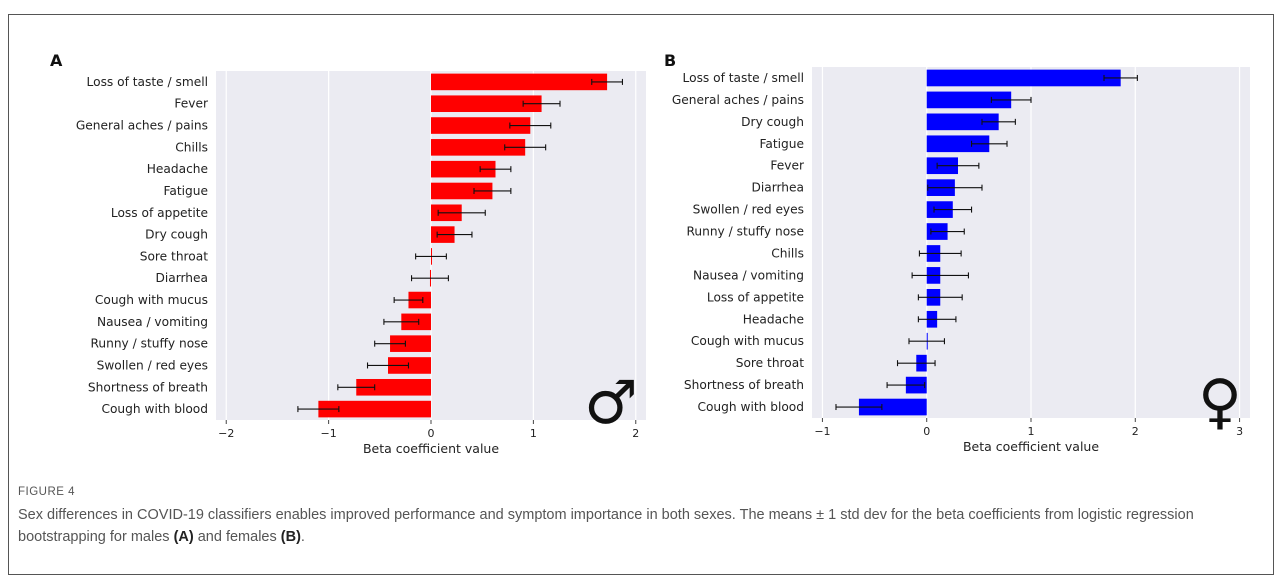 The height and width of the screenshot is (583, 1282). Describe the element at coordinates (237, 537) in the screenshot. I see `caption-text-2: and females` at that location.